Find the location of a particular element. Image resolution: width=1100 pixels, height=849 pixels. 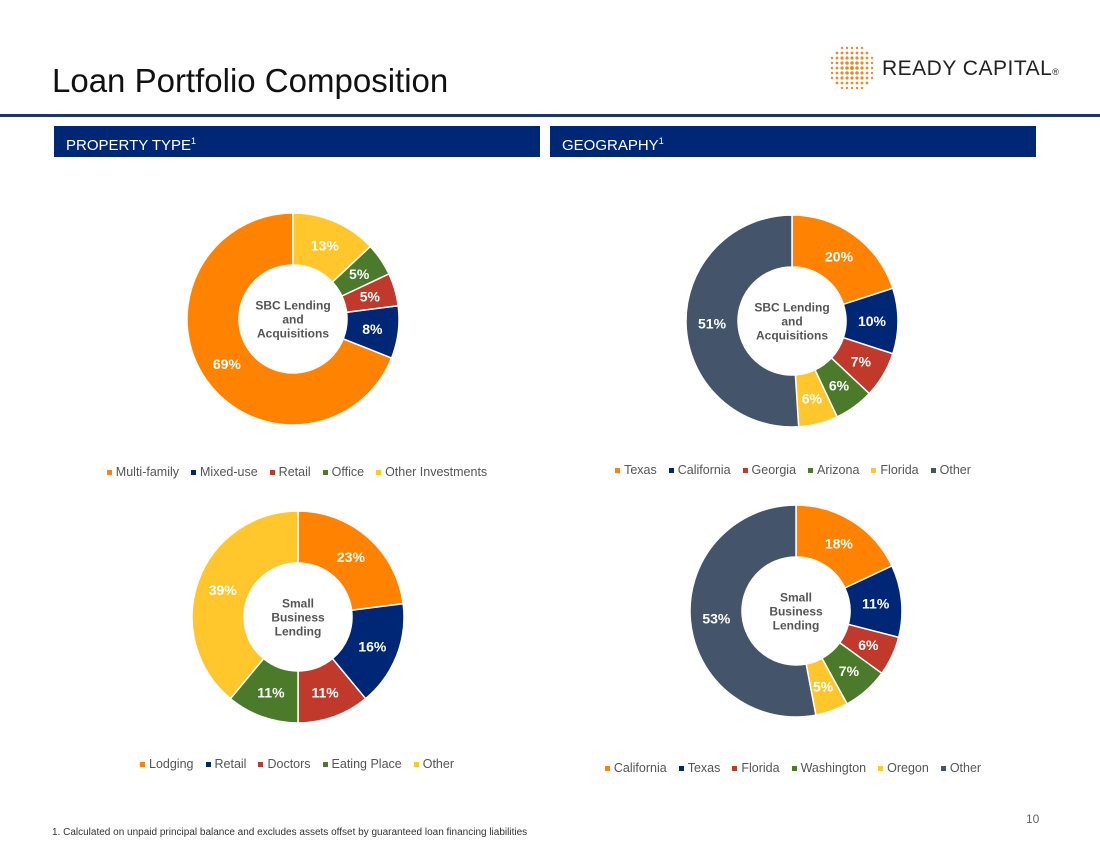

donut-center-label: Small is located at coordinates (298, 604).